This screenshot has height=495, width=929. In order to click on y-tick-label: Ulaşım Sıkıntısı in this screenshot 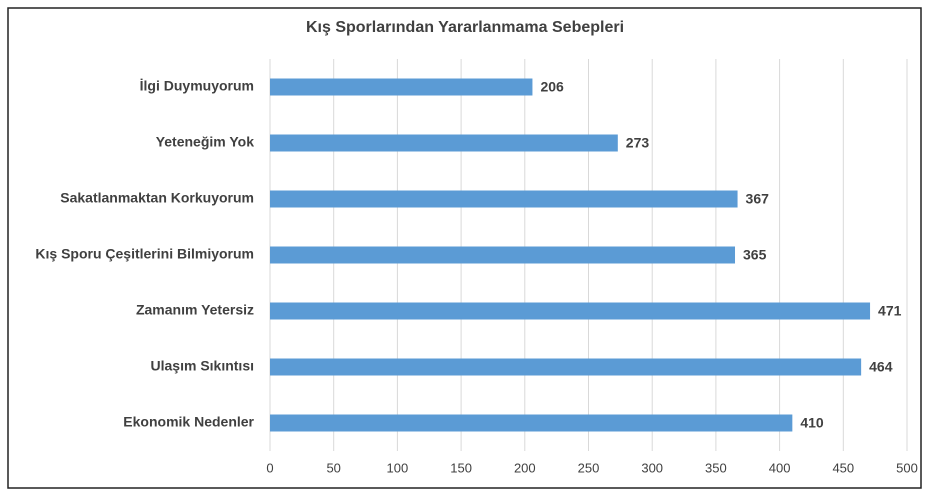, I will do `click(202, 366)`.